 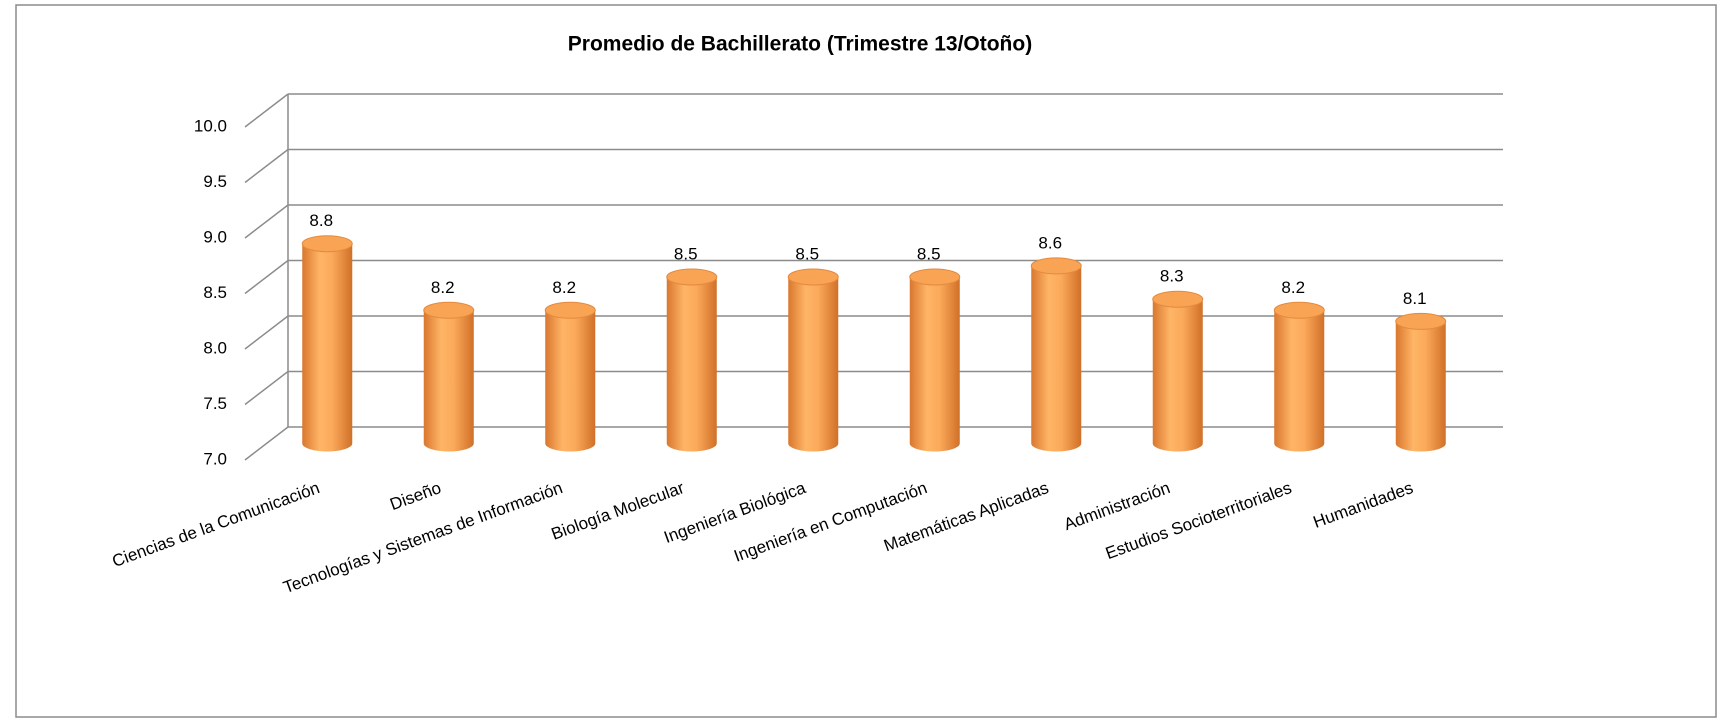 What do you see at coordinates (830, 522) in the screenshot?
I see `x-tick-label: Ingeniería en Computación` at bounding box center [830, 522].